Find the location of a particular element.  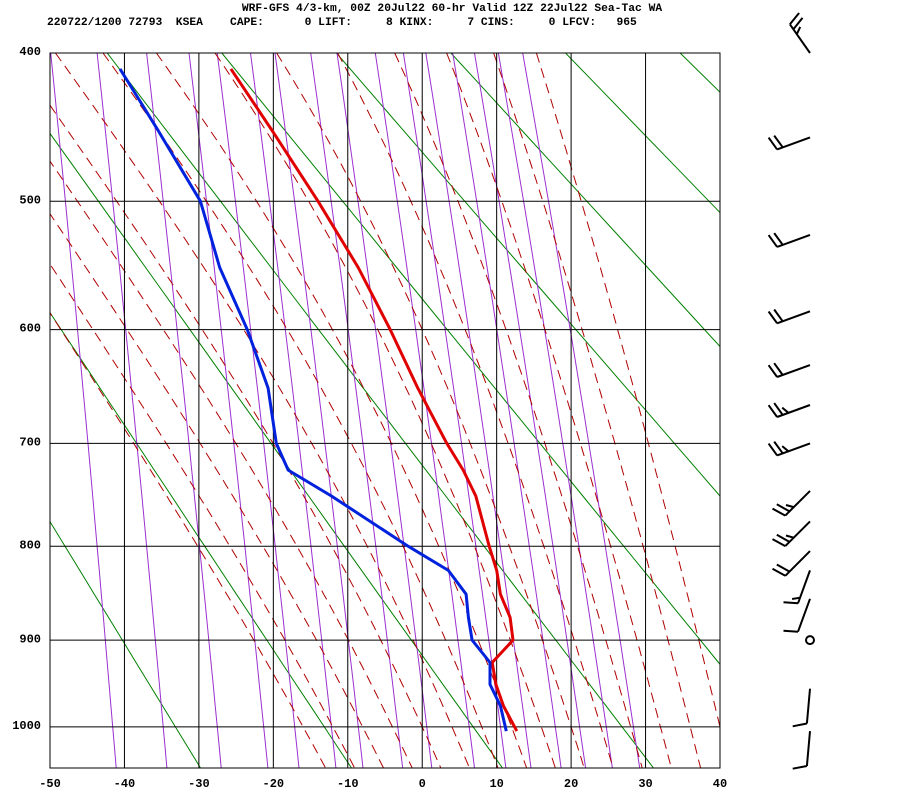

y-tick-label: 1000 is located at coordinates (26, 726).